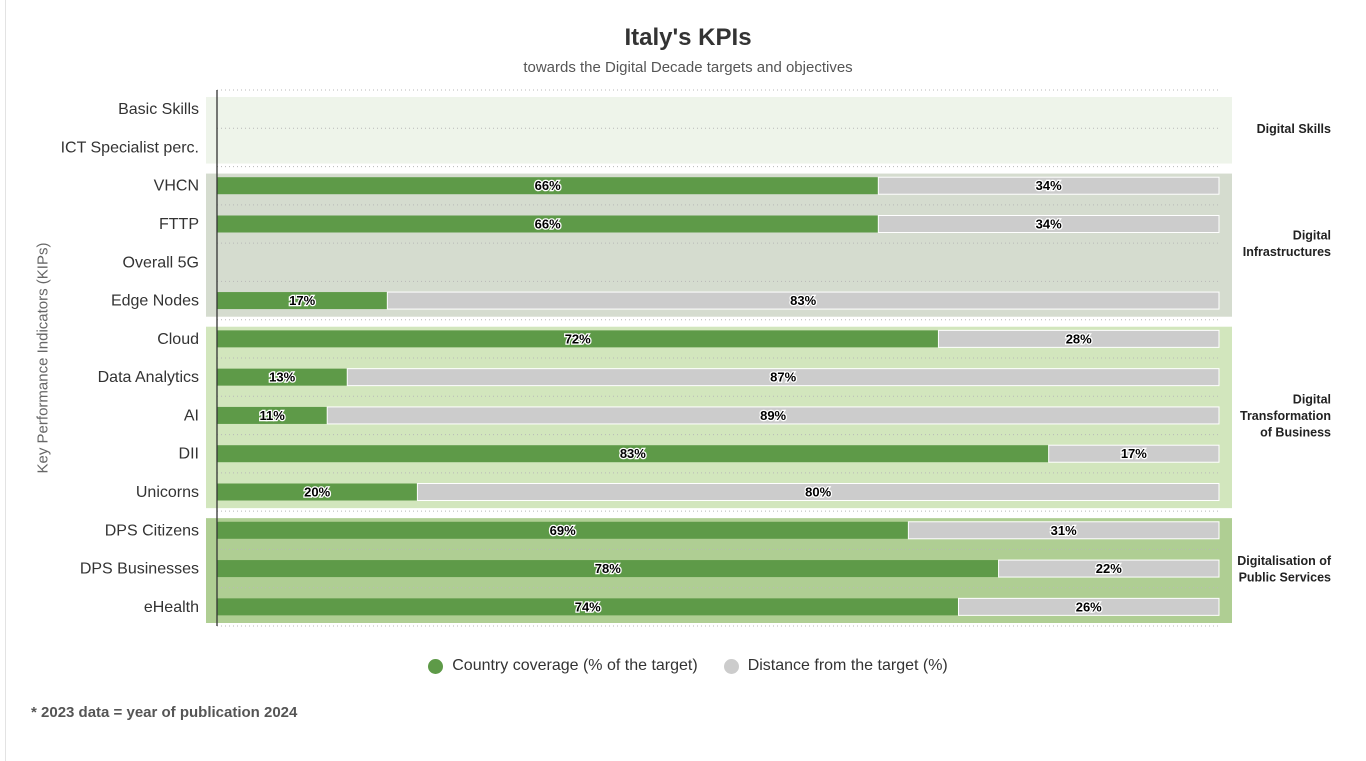 The width and height of the screenshot is (1366, 761). Describe the element at coordinates (688, 37) in the screenshot. I see `chart-title: Italy's KPIs` at that location.